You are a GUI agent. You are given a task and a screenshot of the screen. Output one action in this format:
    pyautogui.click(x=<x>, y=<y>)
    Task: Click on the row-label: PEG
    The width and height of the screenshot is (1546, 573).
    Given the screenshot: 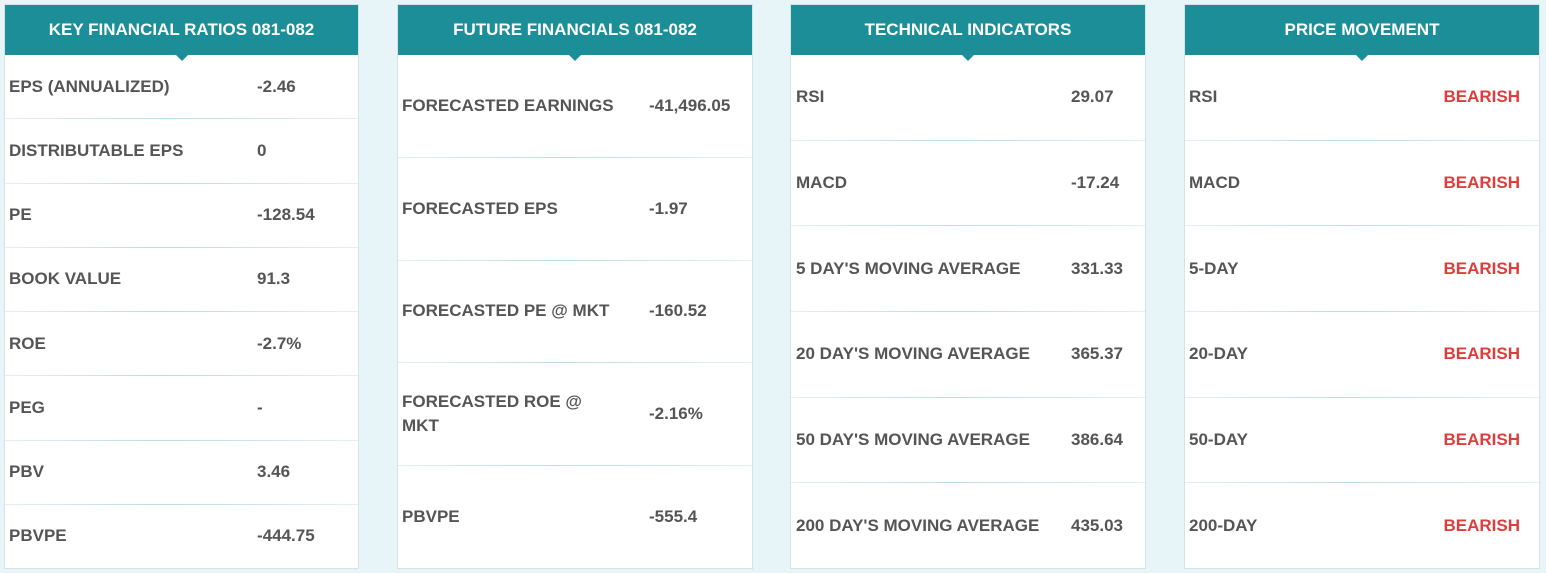 What is the action you would take?
    pyautogui.click(x=27, y=407)
    